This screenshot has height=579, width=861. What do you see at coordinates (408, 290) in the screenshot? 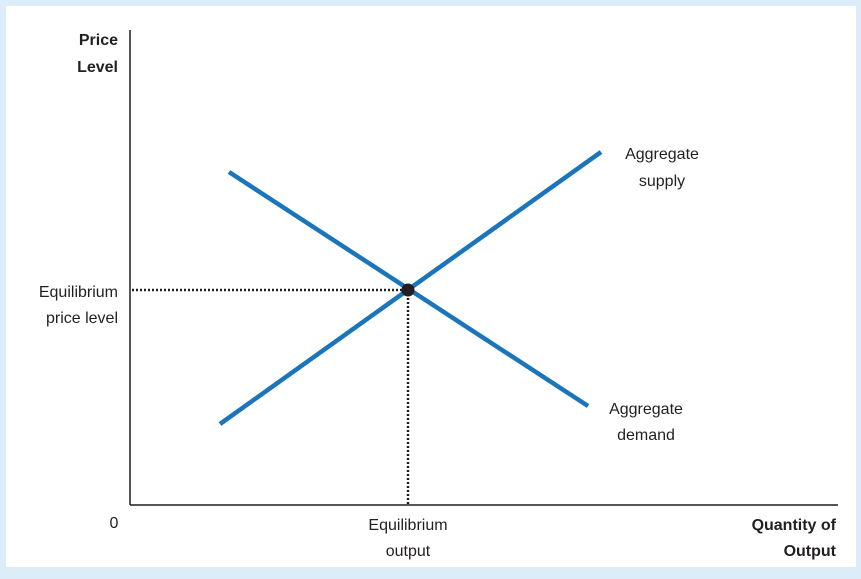
I see `equilibrium-point` at bounding box center [408, 290].